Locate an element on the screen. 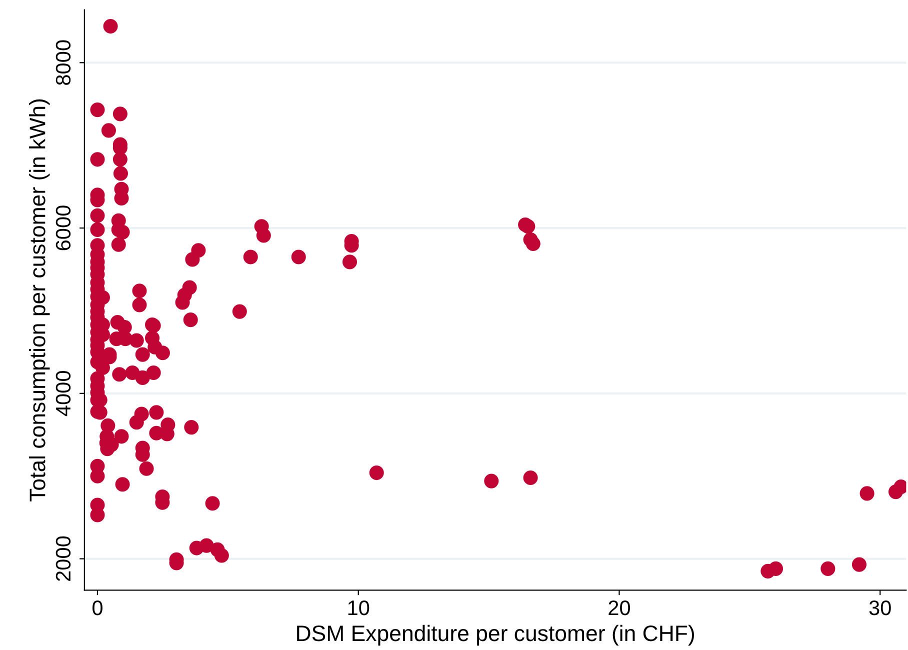 The width and height of the screenshot is (908, 650). x-tick-label: 0 is located at coordinates (97, 608).